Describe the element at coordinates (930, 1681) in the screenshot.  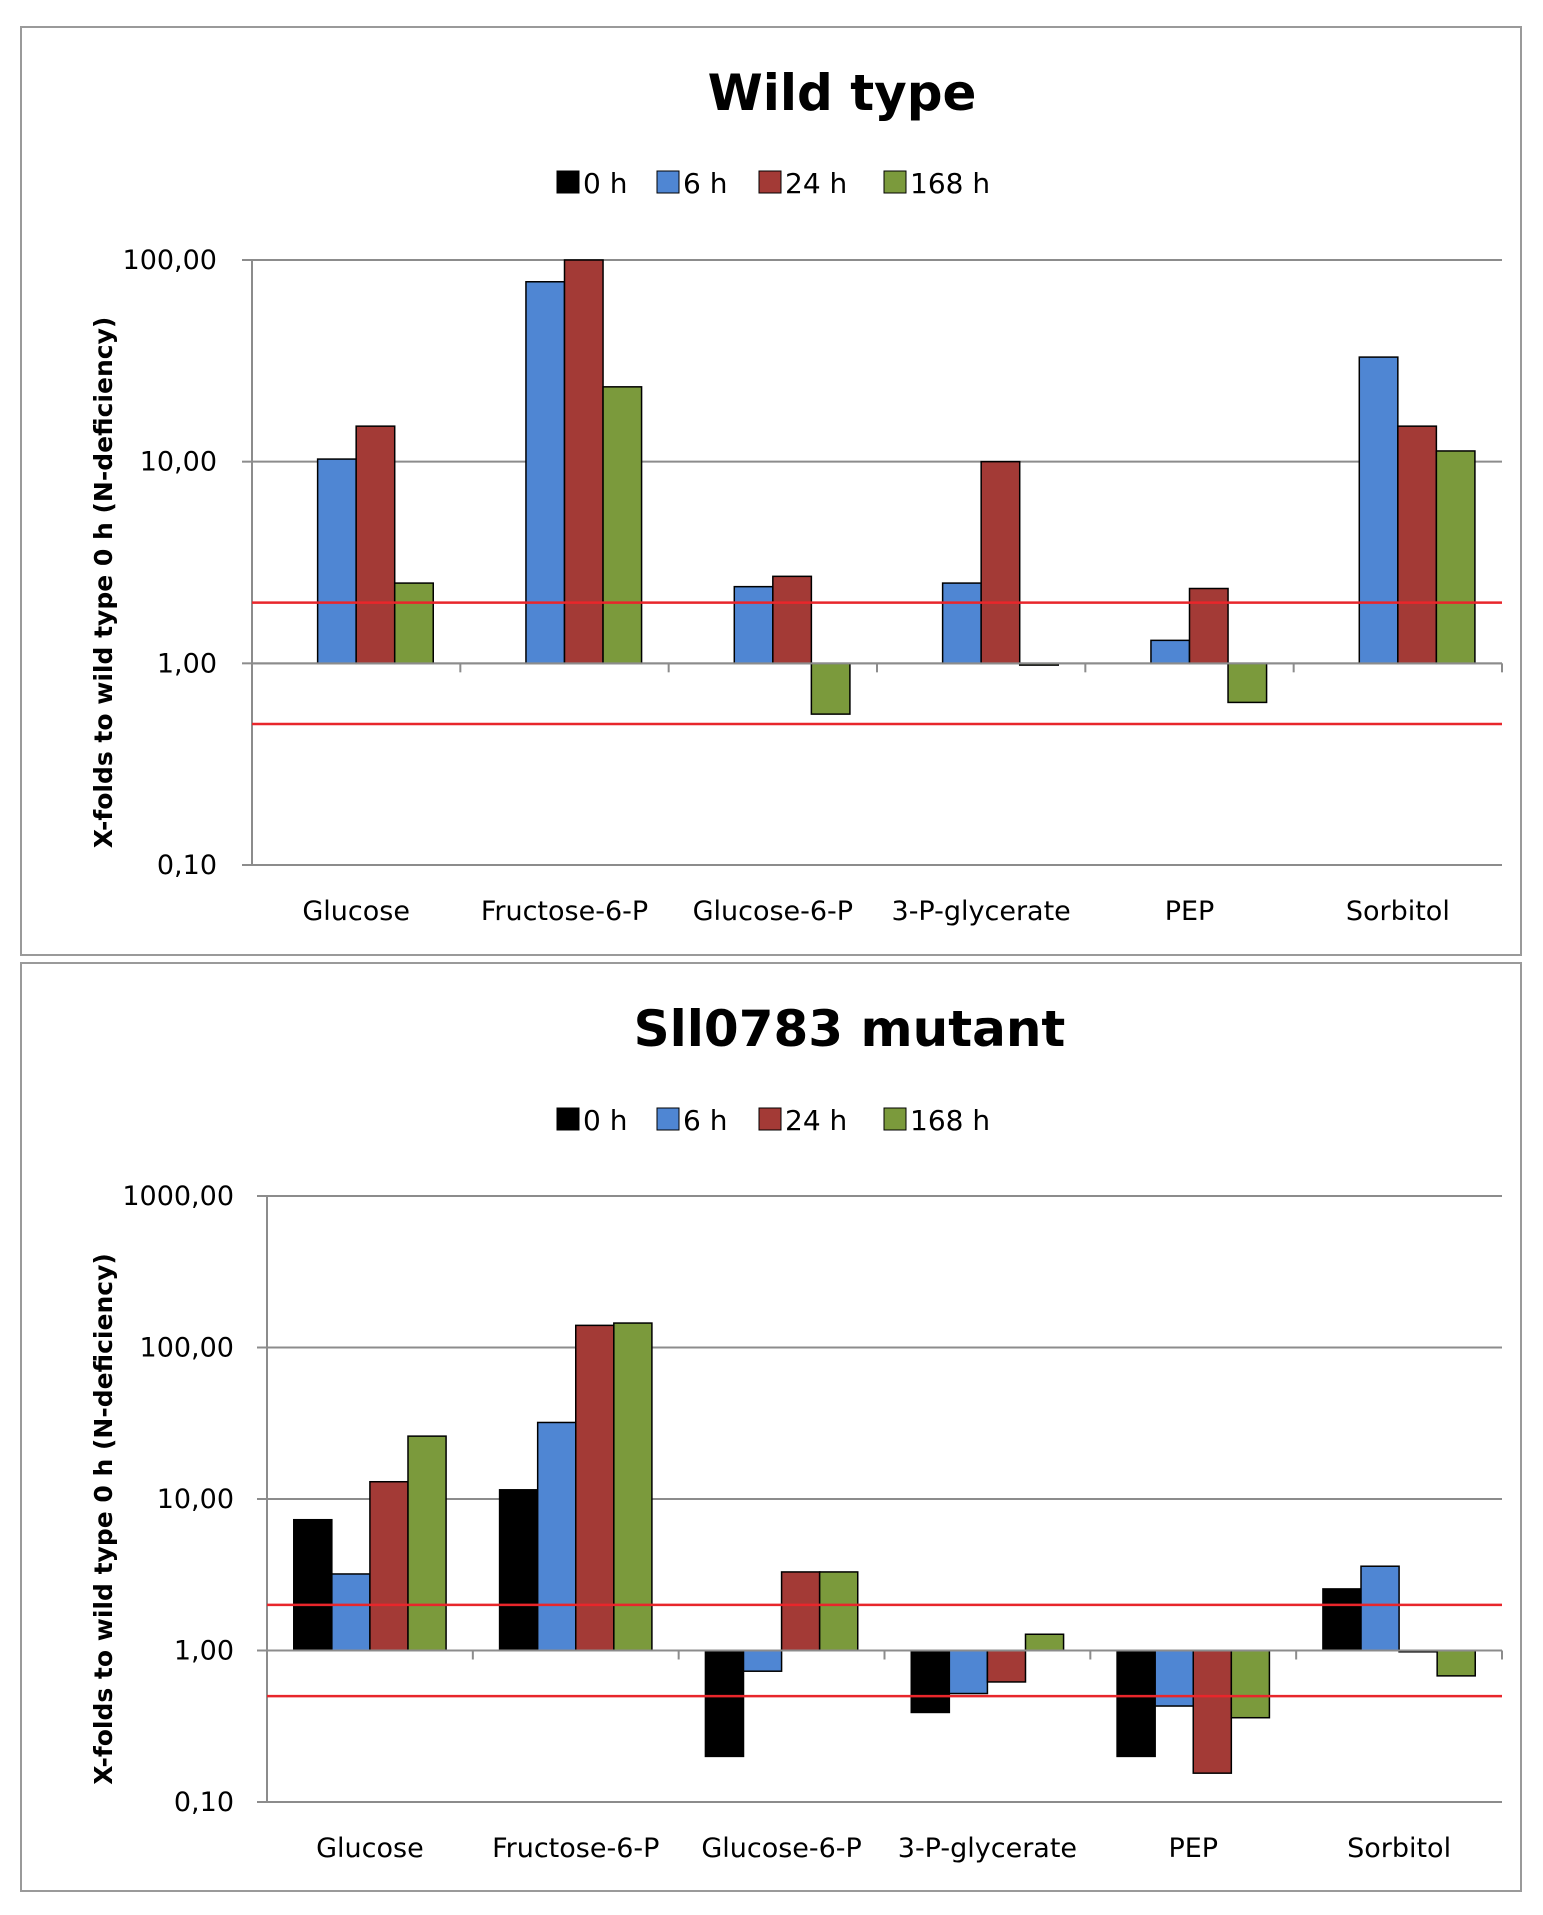
I see `bar-3-p-glycerate-0h` at that location.